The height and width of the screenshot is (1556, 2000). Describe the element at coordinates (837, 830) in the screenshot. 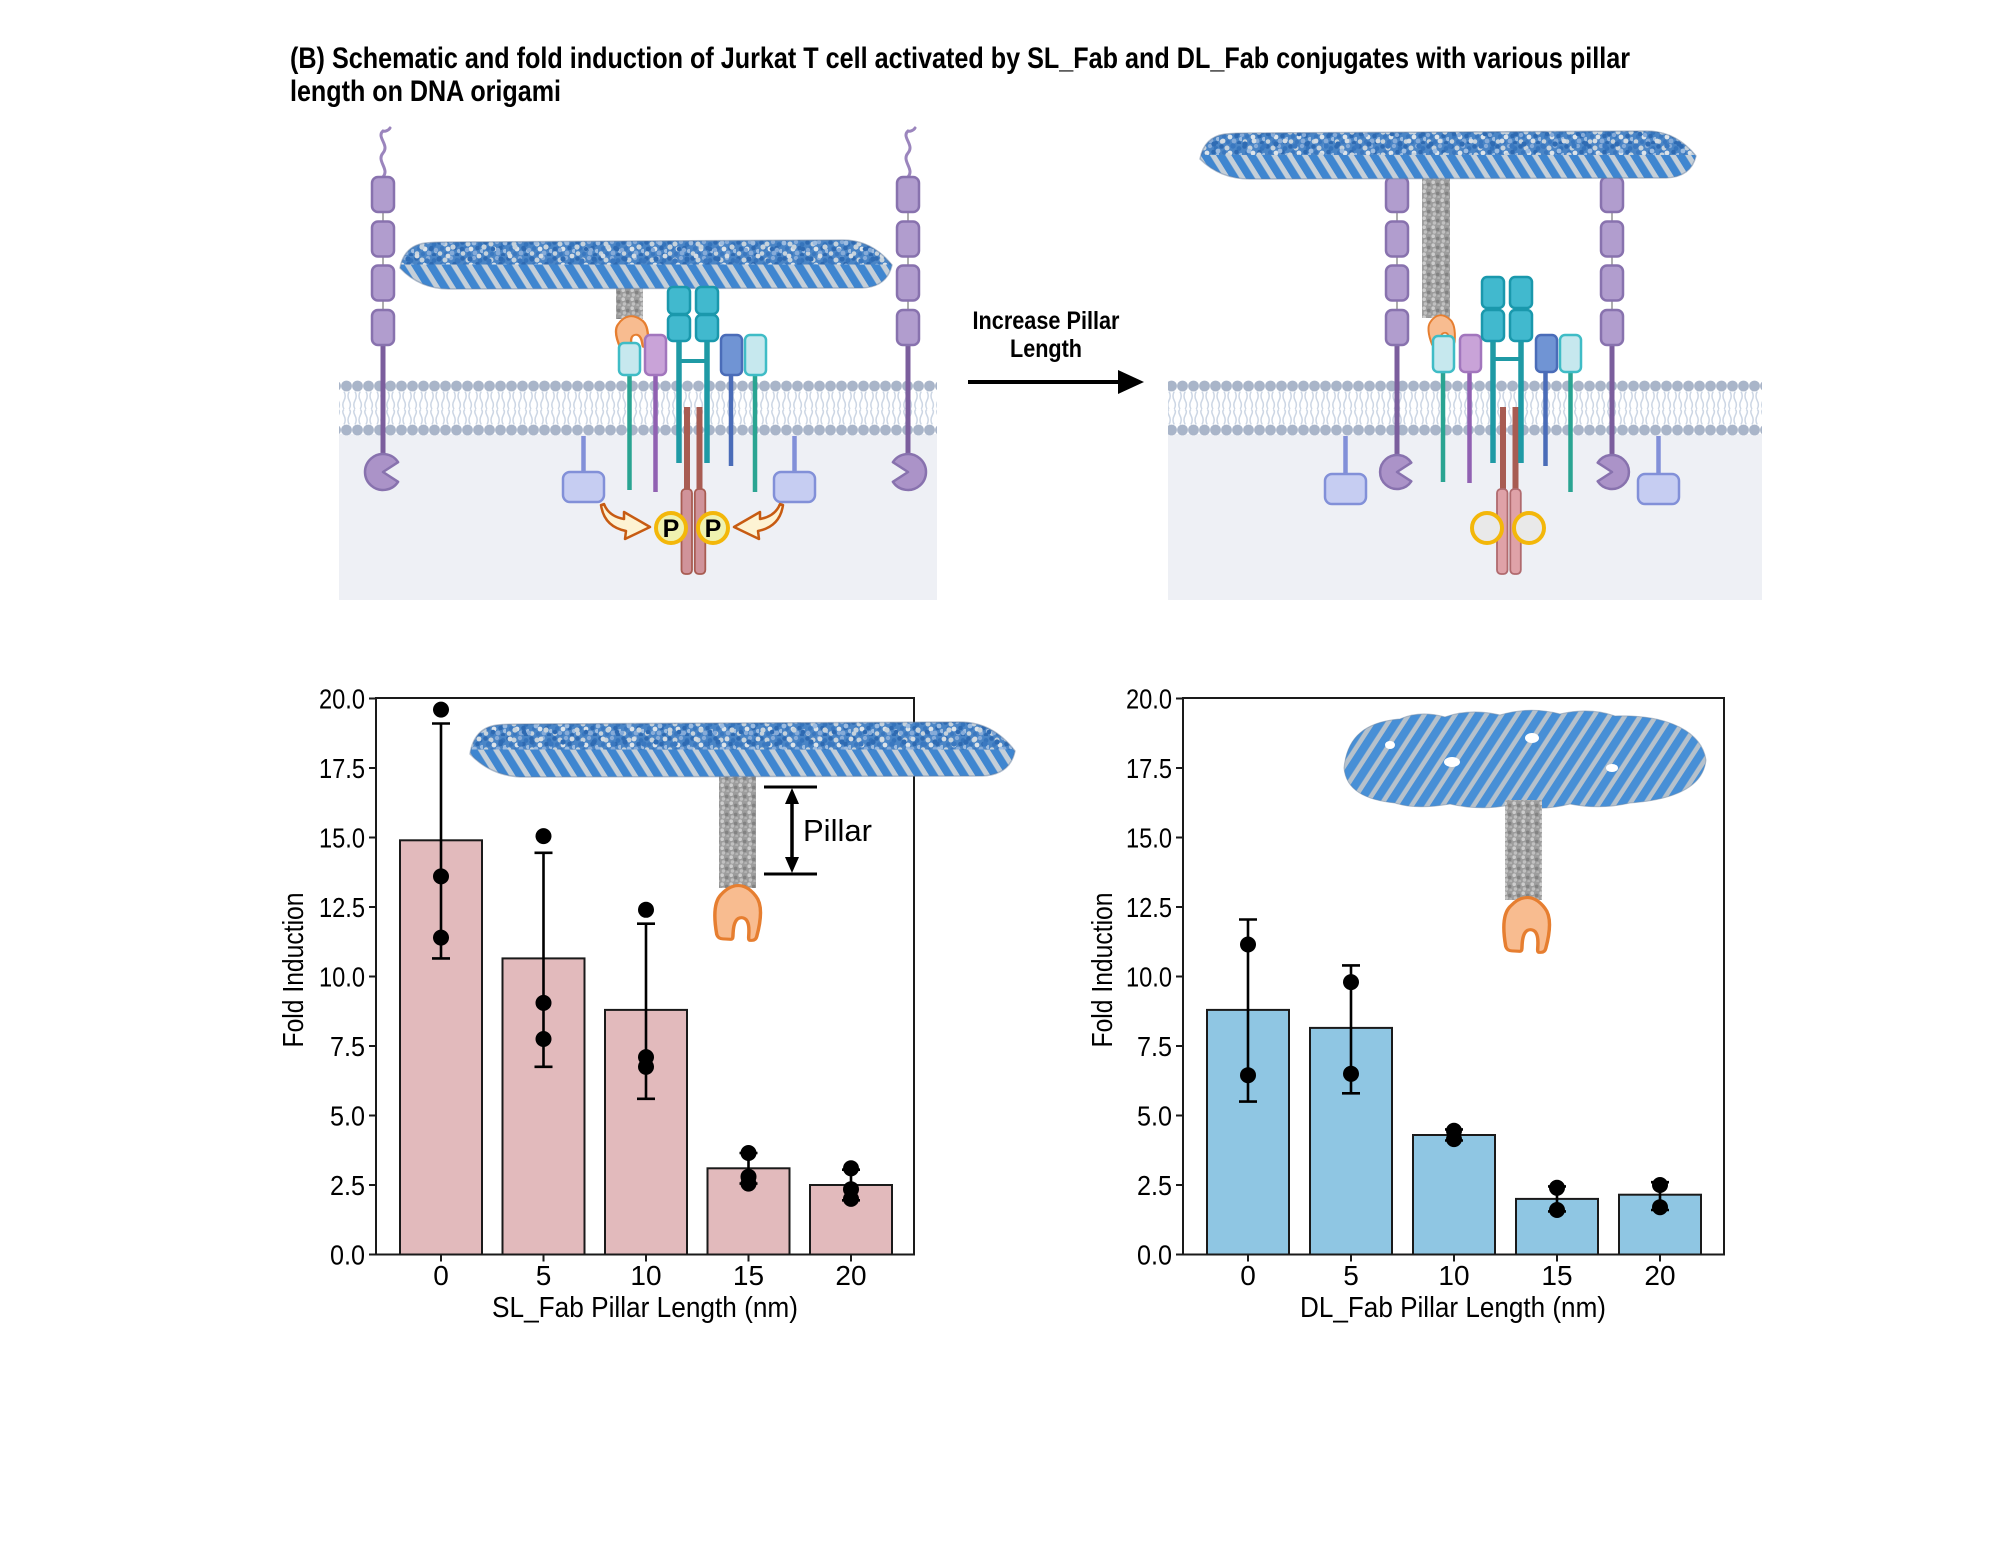

I see `svg-text: Pillar` at that location.